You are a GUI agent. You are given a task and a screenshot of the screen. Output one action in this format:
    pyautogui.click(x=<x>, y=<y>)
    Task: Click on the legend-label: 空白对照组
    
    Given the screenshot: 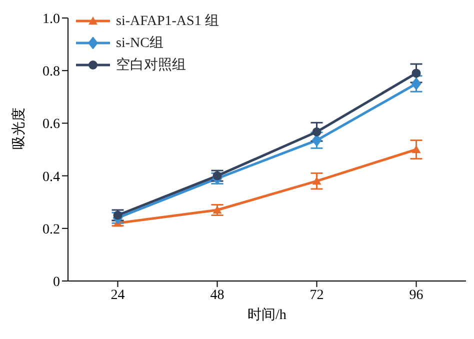 What is the action you would take?
    pyautogui.click(x=151, y=65)
    